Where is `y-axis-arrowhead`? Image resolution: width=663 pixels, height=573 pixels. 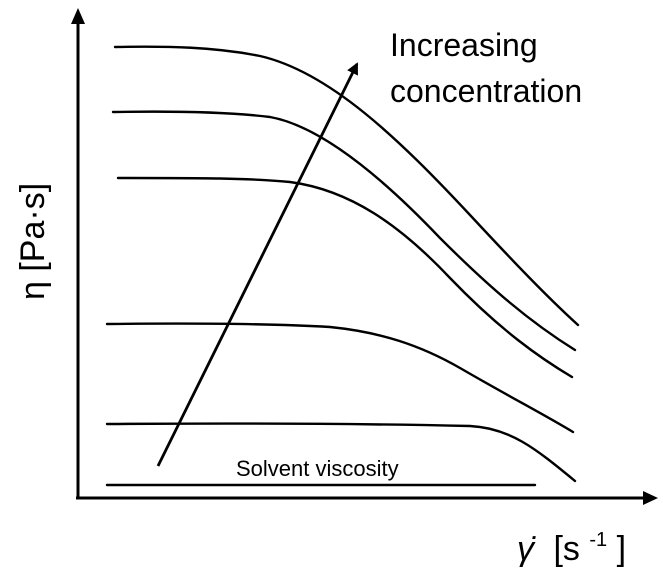 y-axis-arrowhead is located at coordinates (78, 16).